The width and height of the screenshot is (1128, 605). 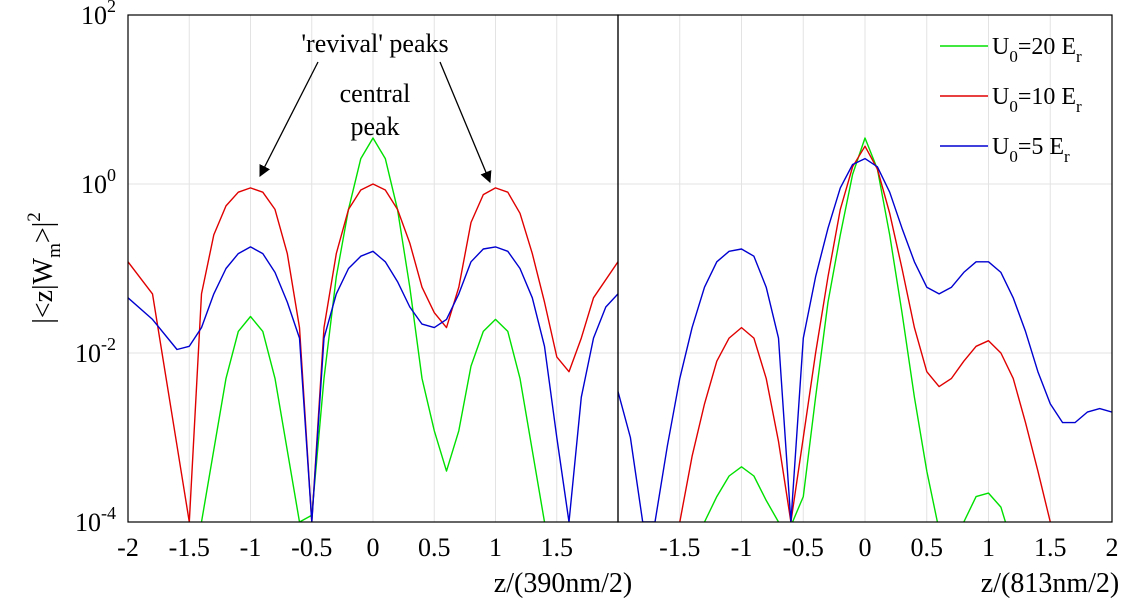 I want to click on x-tick-label: 2, so click(x=1112, y=547).